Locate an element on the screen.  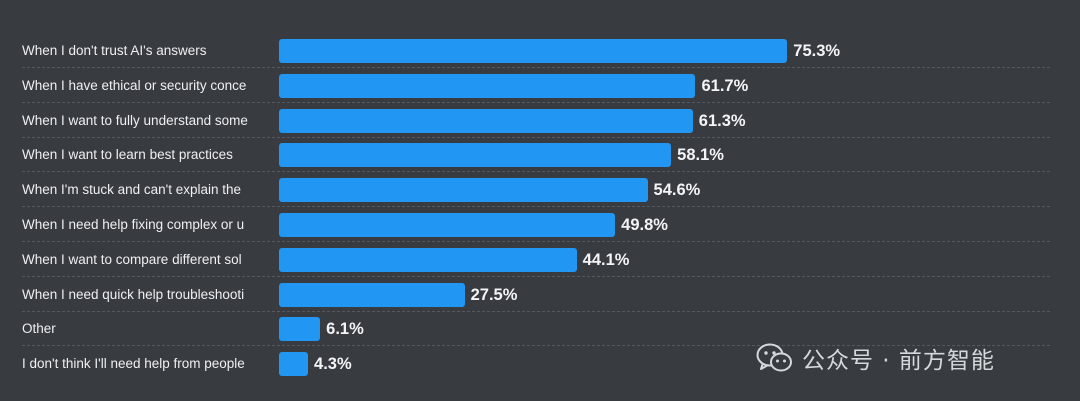
value-label: 75.3% is located at coordinates (817, 51).